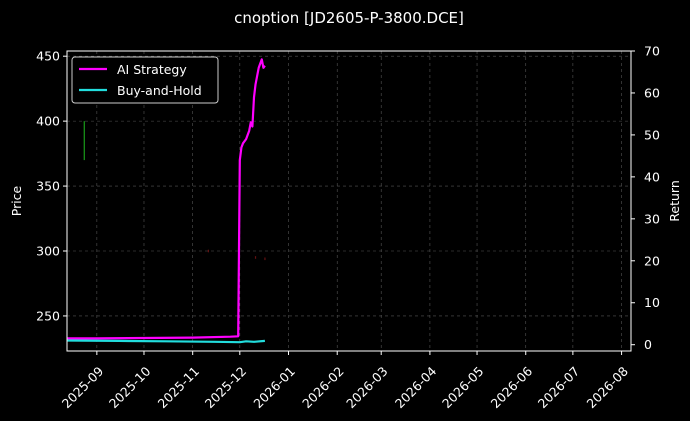 The height and width of the screenshot is (421, 690). I want to click on right-axis-ticks: 0 10 20 30 40 50 60 70, so click(645, 198).